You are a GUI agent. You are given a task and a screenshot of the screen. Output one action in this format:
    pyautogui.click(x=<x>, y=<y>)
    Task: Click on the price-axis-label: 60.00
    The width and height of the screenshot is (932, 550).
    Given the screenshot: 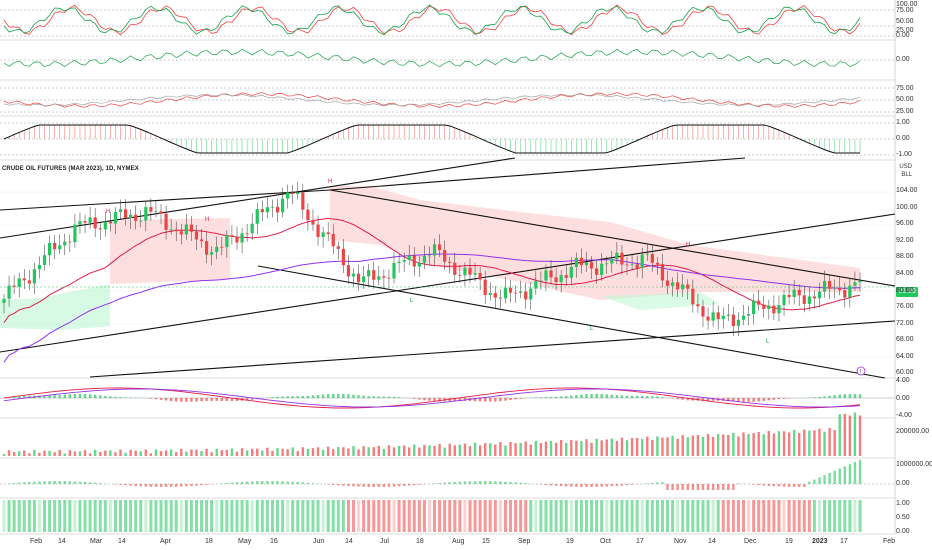 What is the action you would take?
    pyautogui.click(x=905, y=372)
    